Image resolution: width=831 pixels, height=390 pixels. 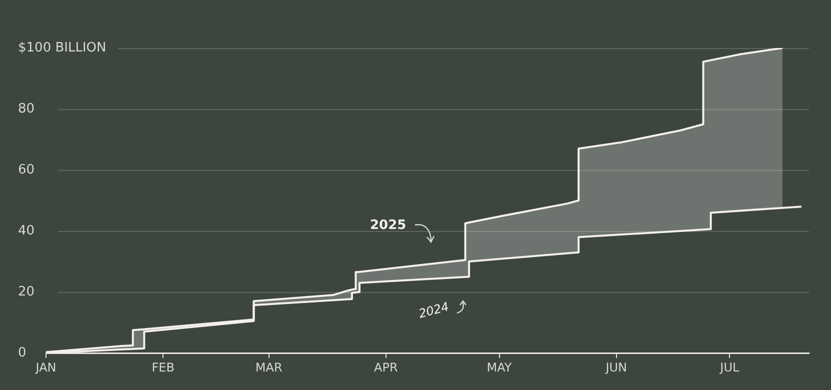 What do you see at coordinates (26, 108) in the screenshot?
I see `y-tick-label: 80` at bounding box center [26, 108].